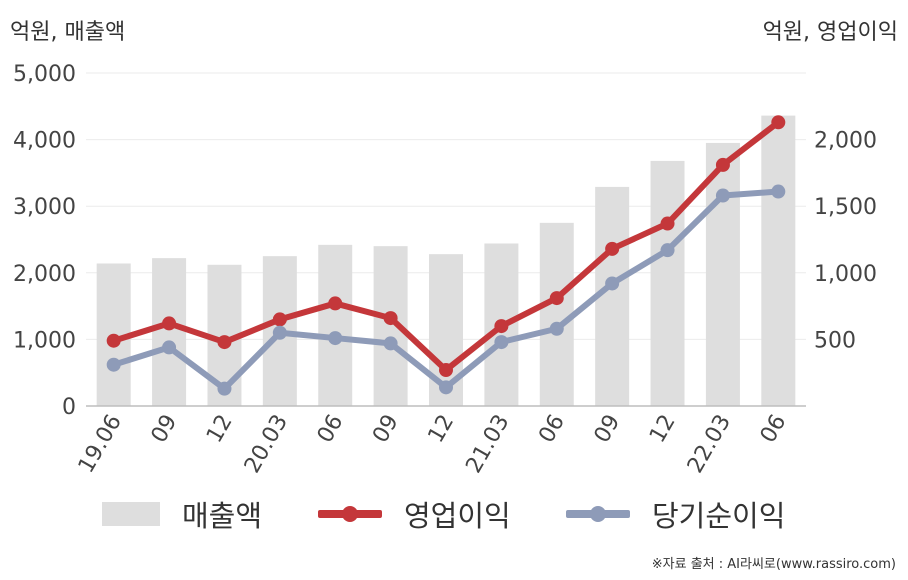 The image size is (908, 580). Describe the element at coordinates (709, 444) in the screenshot. I see `x-tick-label: 22.03` at that location.